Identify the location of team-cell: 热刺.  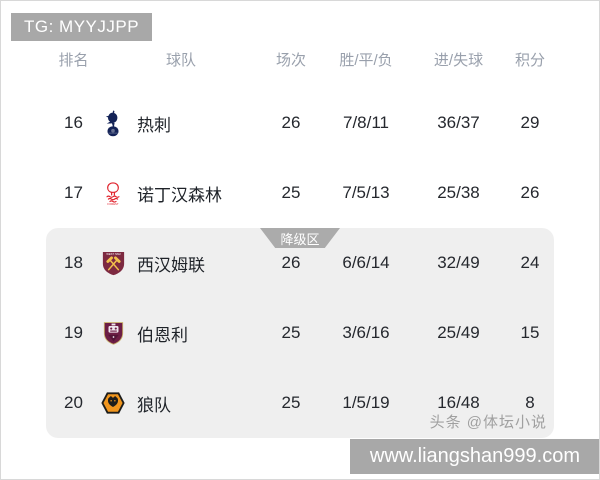
(181, 123).